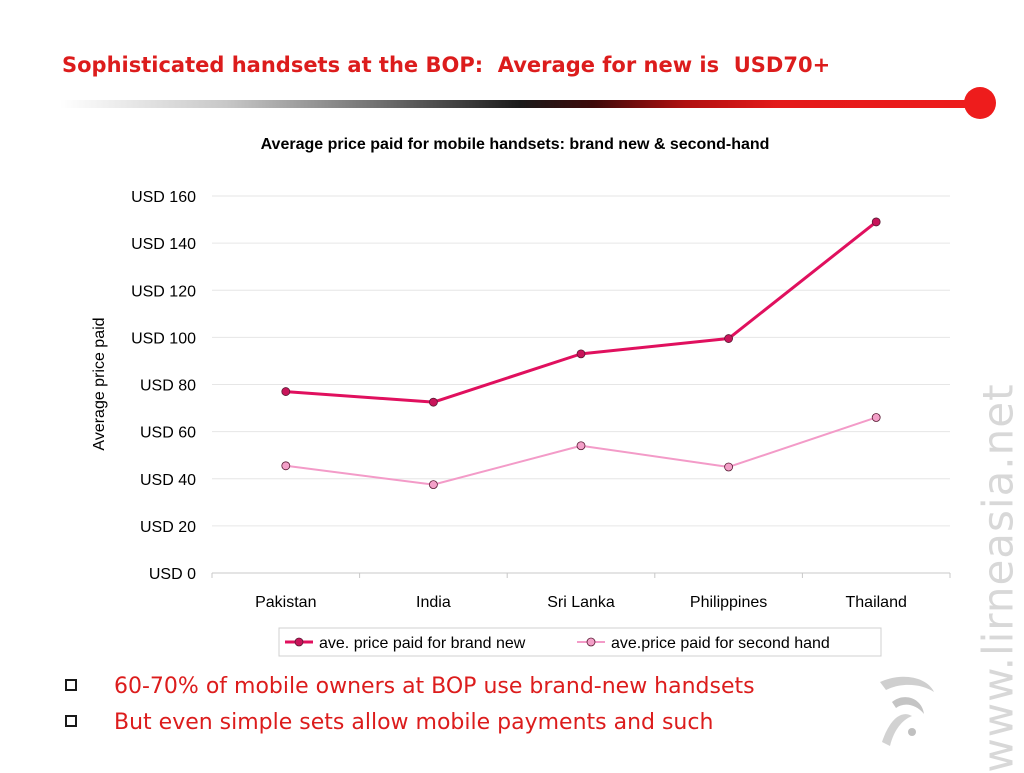 The width and height of the screenshot is (1024, 773). I want to click on lirneasia-logo-icon, so click(907, 711).